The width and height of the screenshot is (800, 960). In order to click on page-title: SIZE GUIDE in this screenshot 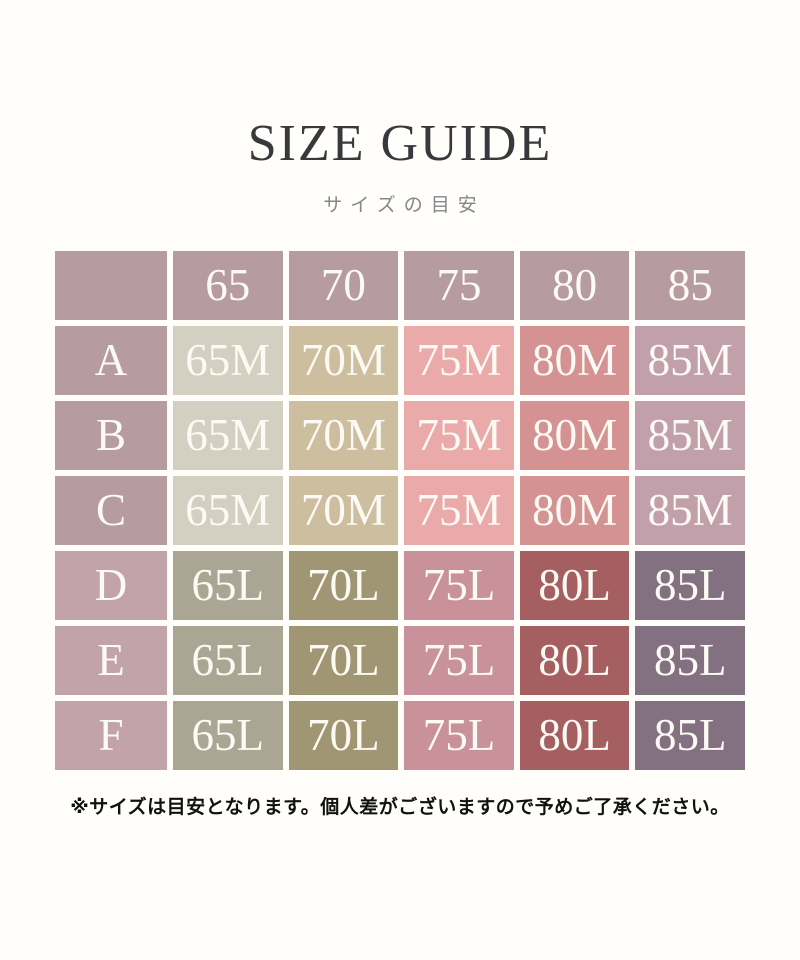, I will do `click(400, 143)`.